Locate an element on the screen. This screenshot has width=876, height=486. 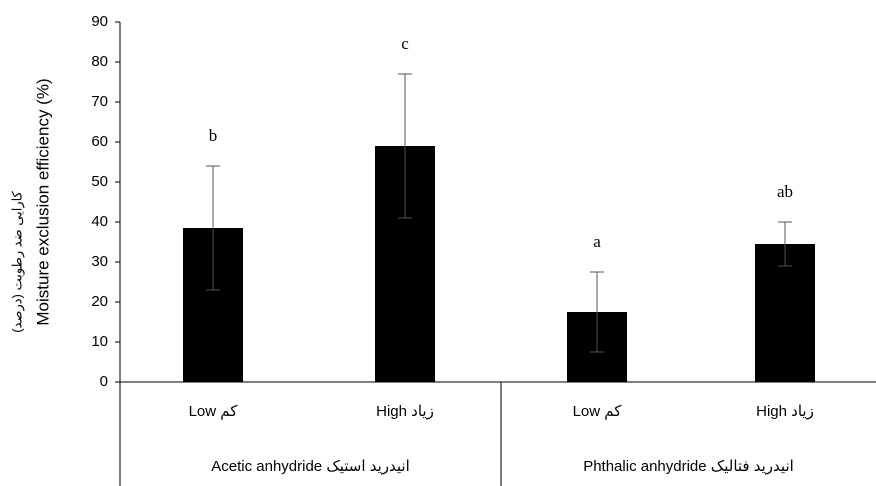
group-label: Phthalic anhydride انیدرید فتالیک is located at coordinates (688, 466).